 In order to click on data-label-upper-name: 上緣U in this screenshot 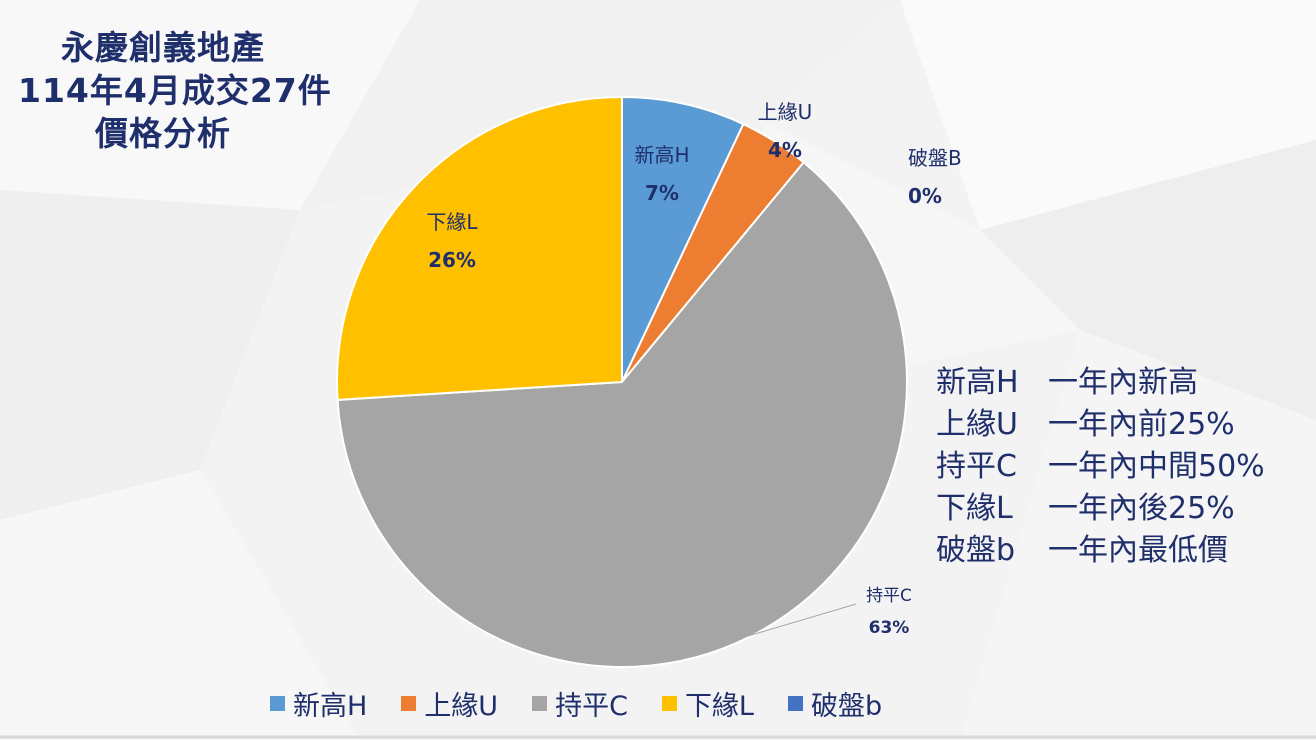, I will do `click(785, 112)`.